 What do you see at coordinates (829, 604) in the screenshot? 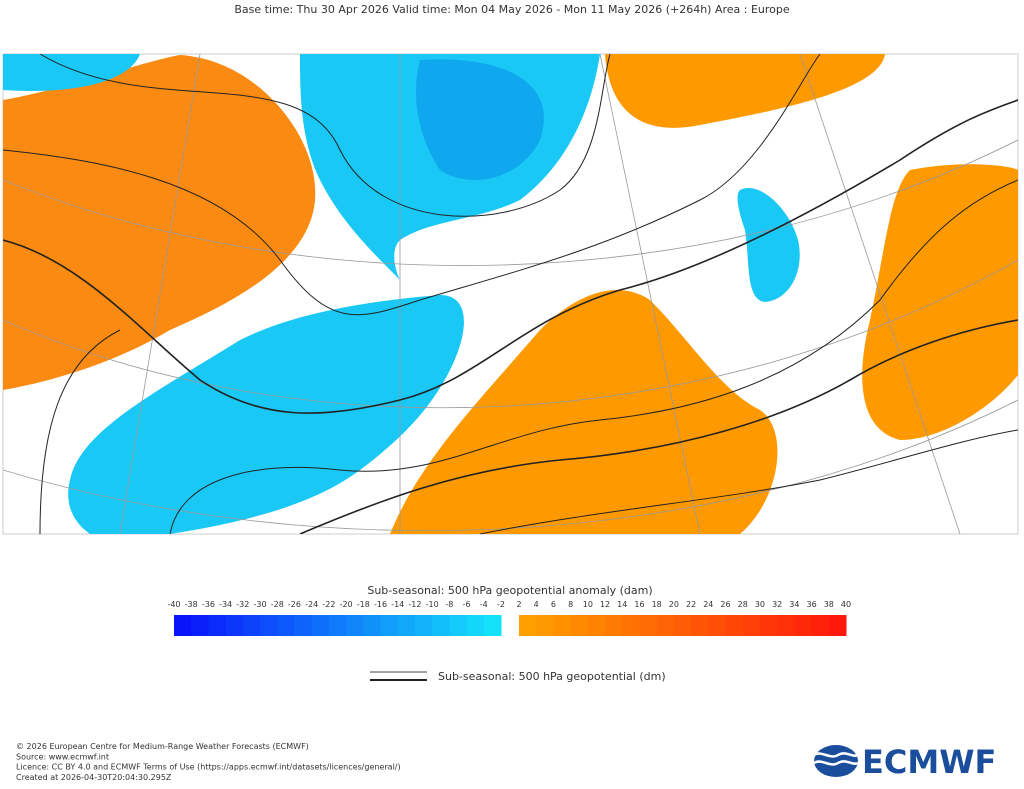
I see `colorbar-tick-label: 38` at bounding box center [829, 604].